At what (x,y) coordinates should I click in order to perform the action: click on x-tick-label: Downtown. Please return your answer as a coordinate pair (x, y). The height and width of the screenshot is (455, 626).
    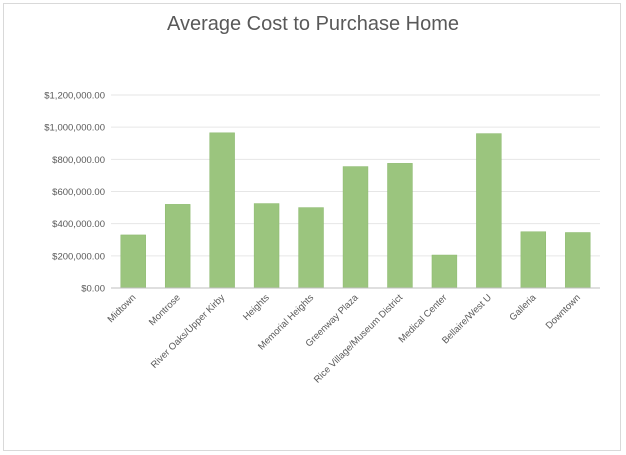
    Looking at the image, I should click on (563, 311).